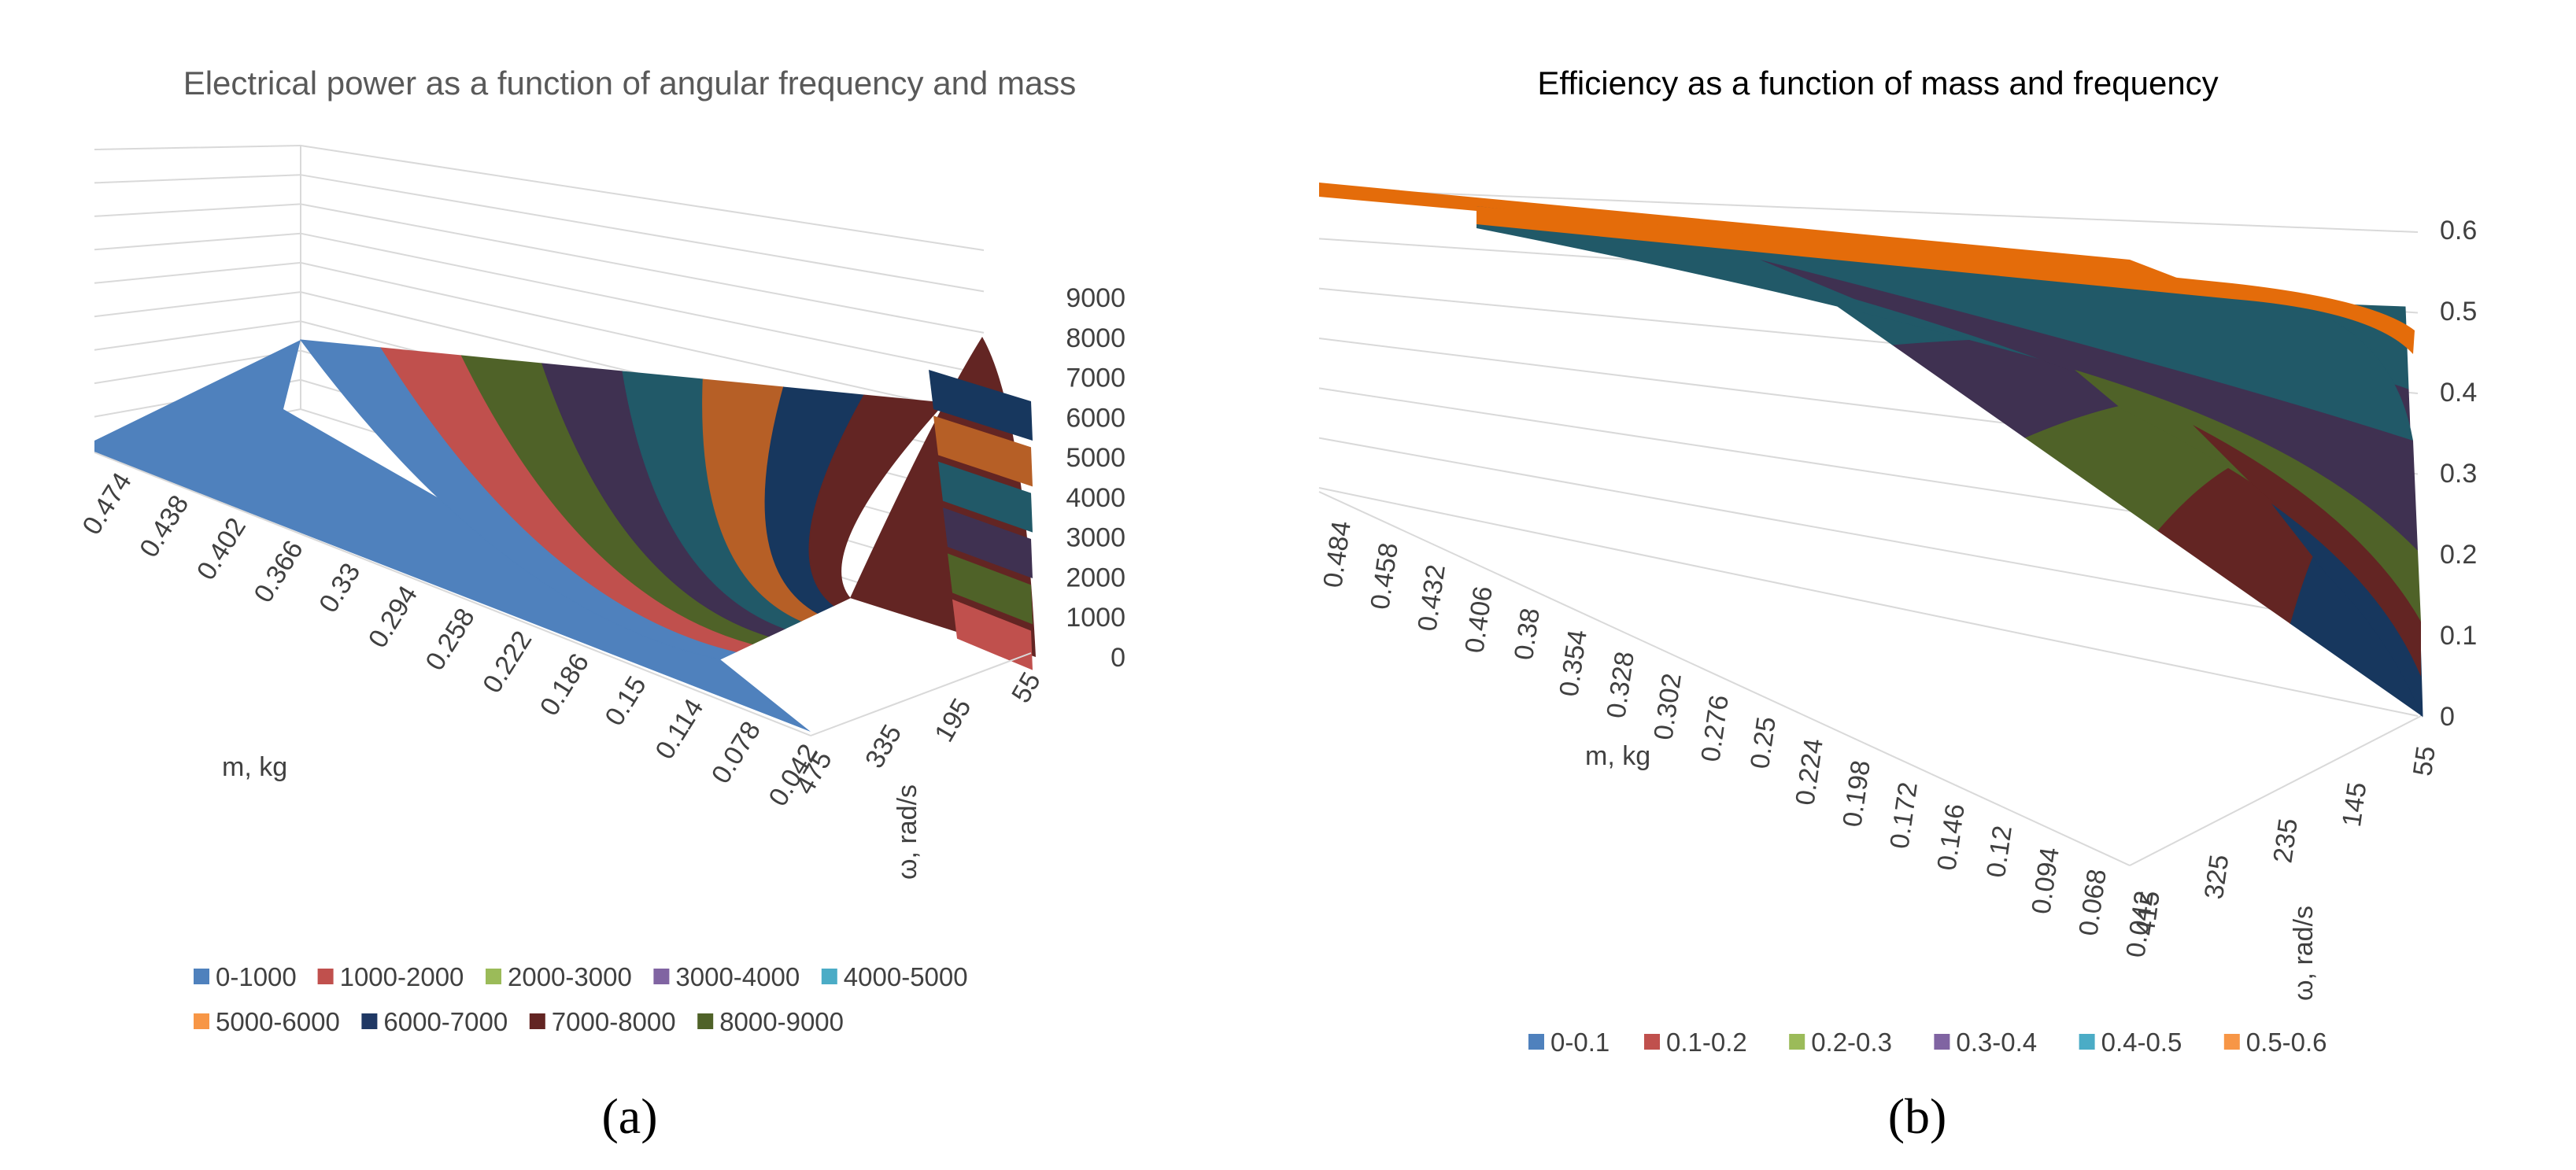 The height and width of the screenshot is (1170, 2576). I want to click on chart-a-surface, so click(565, 534).